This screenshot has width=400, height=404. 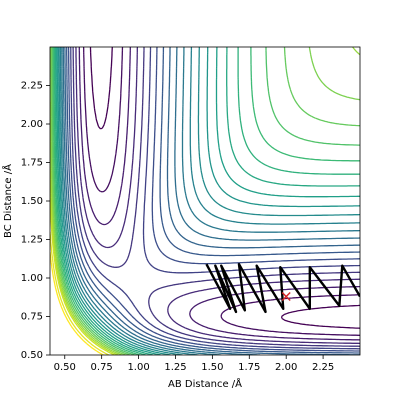 I want to click on start-marker, so click(x=286, y=296).